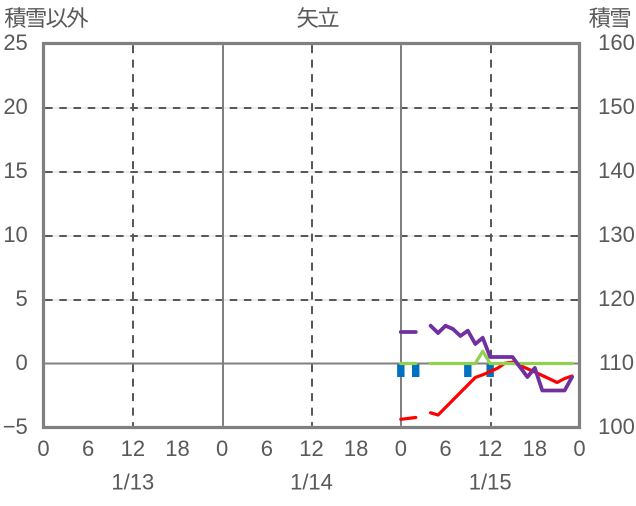  What do you see at coordinates (15, 106) in the screenshot?
I see `svg-text: 20` at bounding box center [15, 106].